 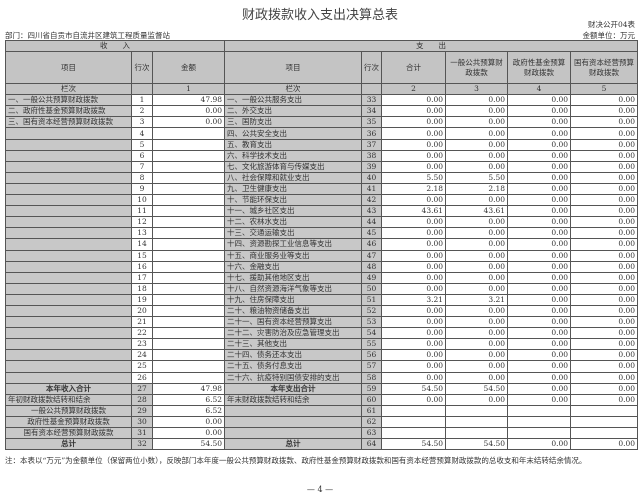 What do you see at coordinates (322, 233) in the screenshot?
I see `table-row: 13 十三、交通运输支出 45 0.00 0.00 0.00 0.00` at bounding box center [322, 233].